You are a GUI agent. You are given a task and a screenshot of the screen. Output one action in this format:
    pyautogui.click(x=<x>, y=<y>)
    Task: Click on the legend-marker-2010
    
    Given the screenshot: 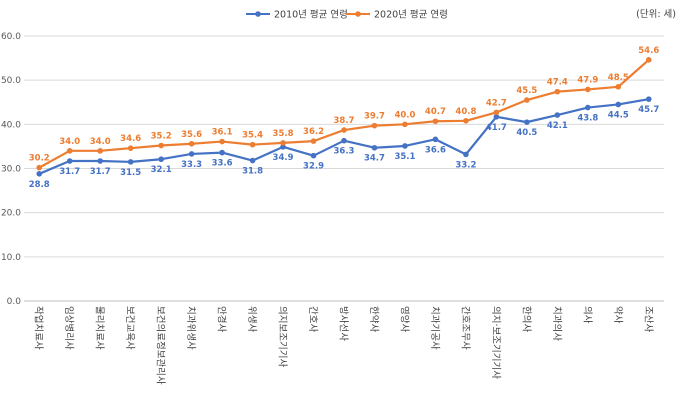 What is the action you would take?
    pyautogui.click(x=258, y=14)
    